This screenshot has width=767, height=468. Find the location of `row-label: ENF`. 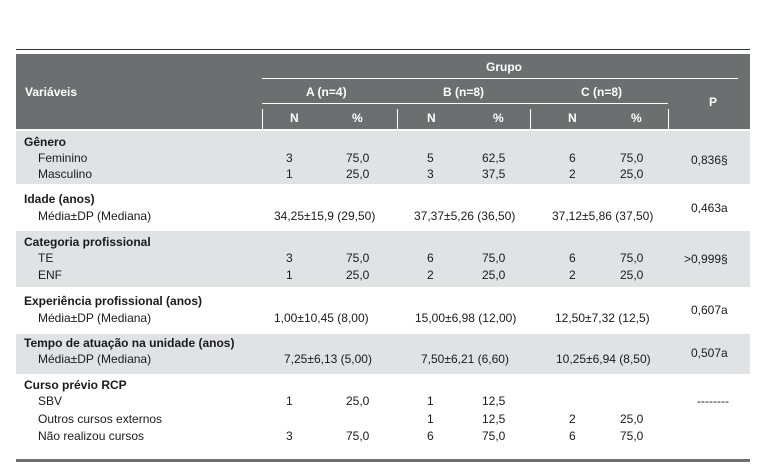

row-label: ENF is located at coordinates (50, 275).